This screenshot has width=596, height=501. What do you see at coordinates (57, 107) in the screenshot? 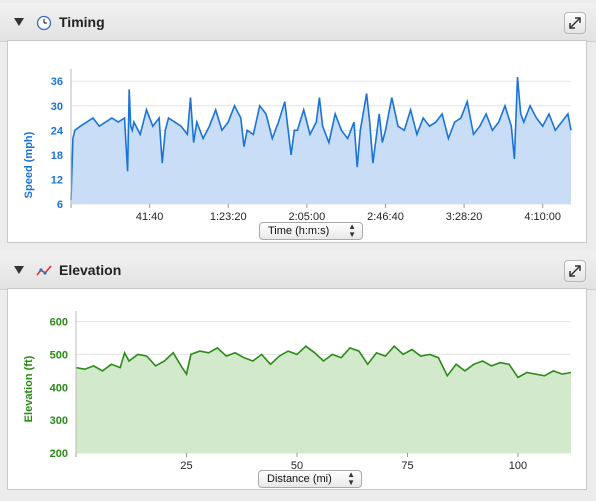
I see `y-tick-label: 30` at bounding box center [57, 107].